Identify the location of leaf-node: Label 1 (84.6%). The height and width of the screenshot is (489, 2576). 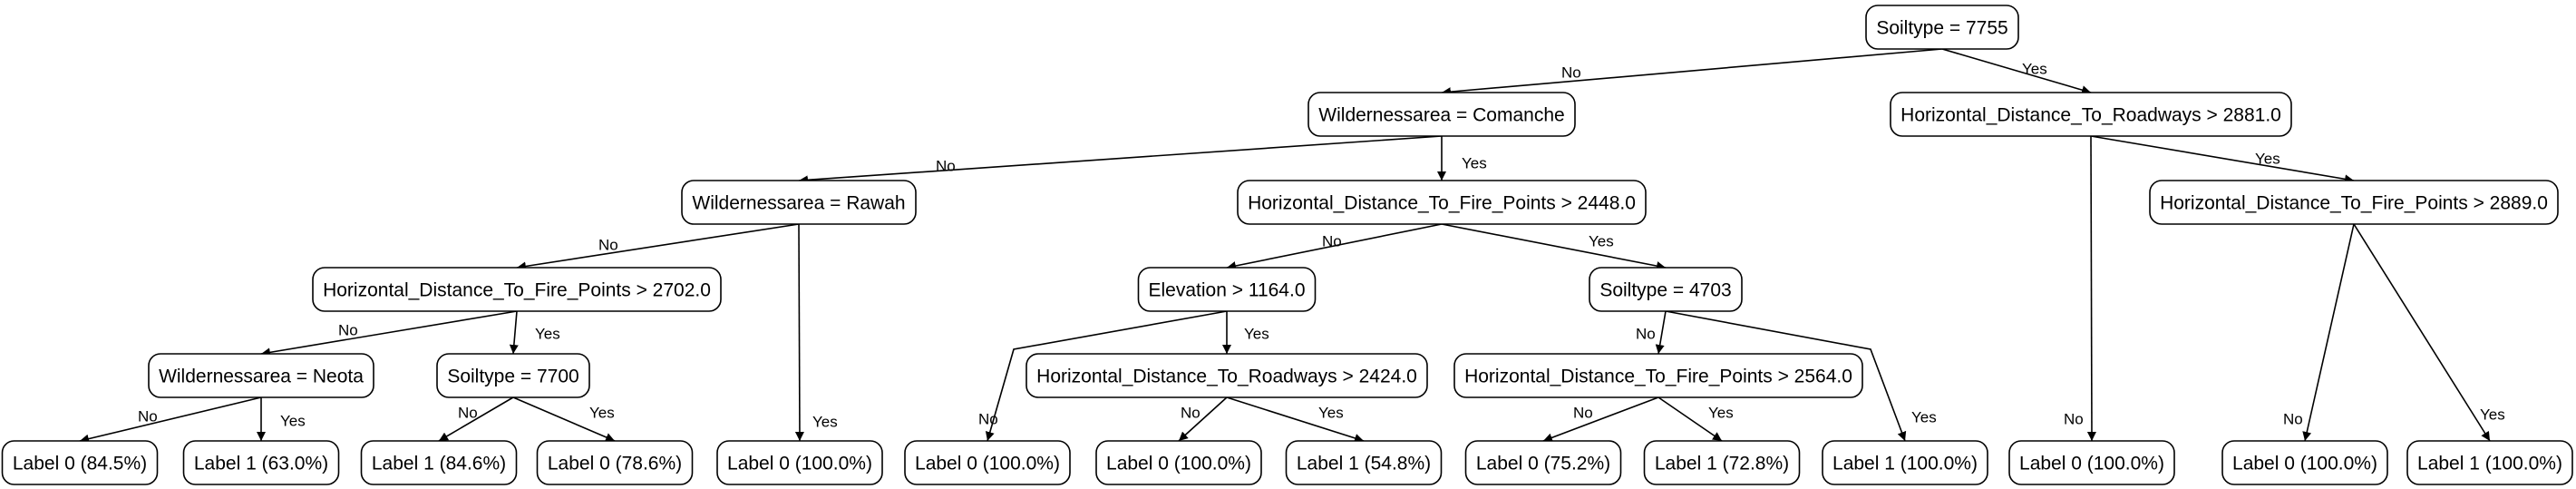
(439, 462).